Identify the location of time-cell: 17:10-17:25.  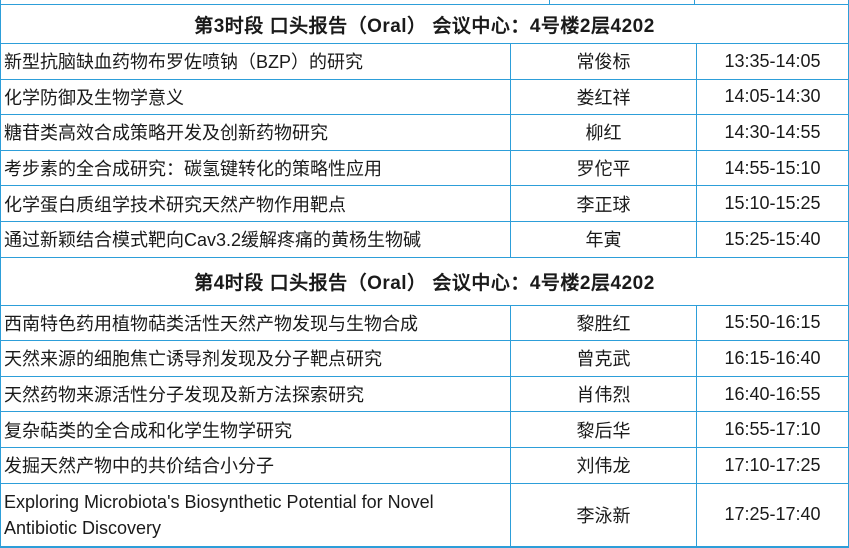
(772, 464).